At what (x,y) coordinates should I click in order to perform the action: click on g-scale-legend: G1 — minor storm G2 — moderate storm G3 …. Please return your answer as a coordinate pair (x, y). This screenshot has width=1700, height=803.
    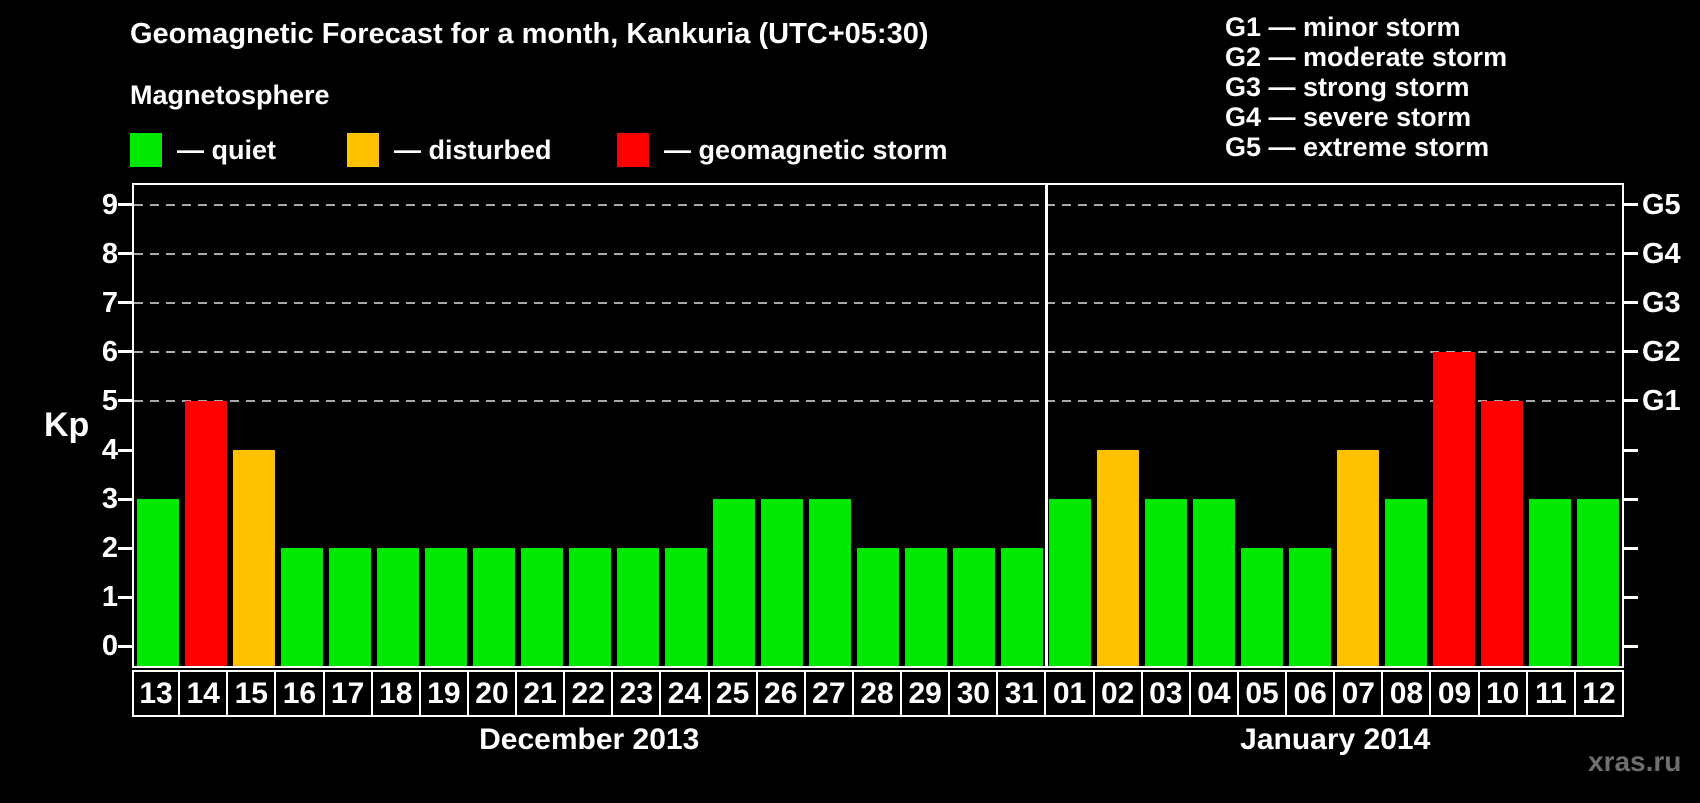
    Looking at the image, I should click on (1366, 87).